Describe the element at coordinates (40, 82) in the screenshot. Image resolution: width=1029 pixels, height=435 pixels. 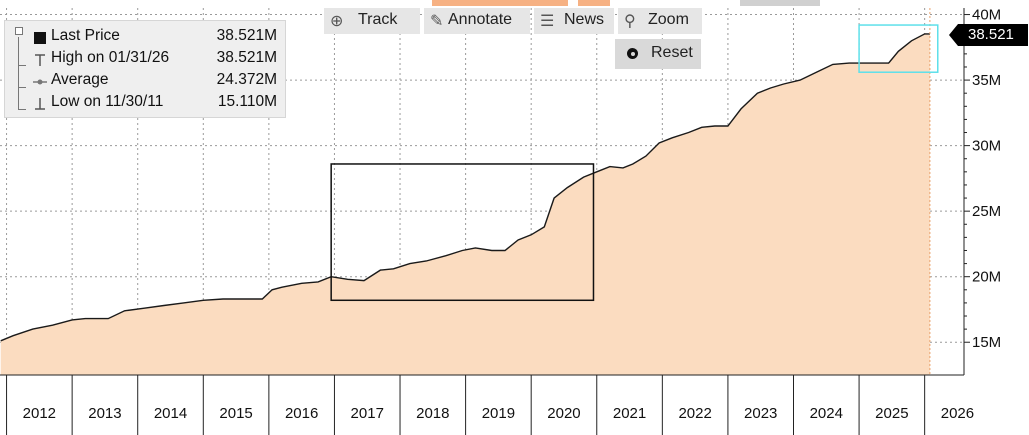
I see `average-marker-icon` at that location.